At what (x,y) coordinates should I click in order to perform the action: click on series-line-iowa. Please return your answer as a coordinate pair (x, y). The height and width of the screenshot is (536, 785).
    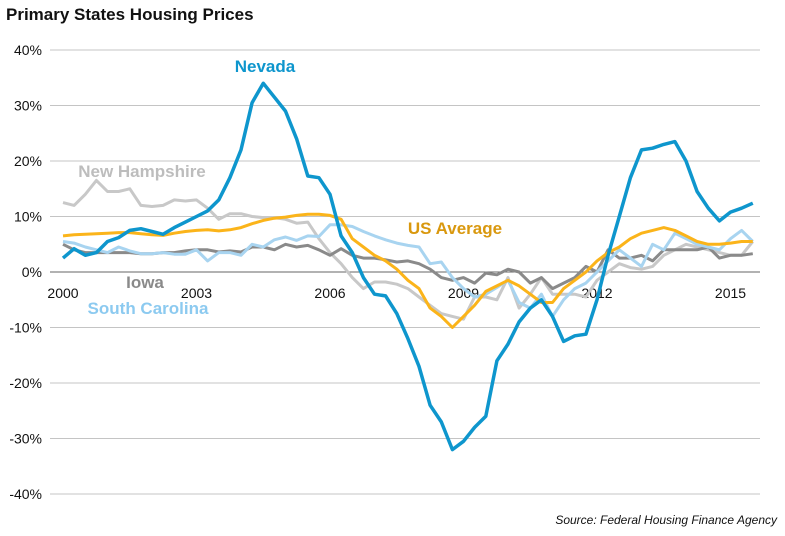
    Looking at the image, I should click on (408, 266).